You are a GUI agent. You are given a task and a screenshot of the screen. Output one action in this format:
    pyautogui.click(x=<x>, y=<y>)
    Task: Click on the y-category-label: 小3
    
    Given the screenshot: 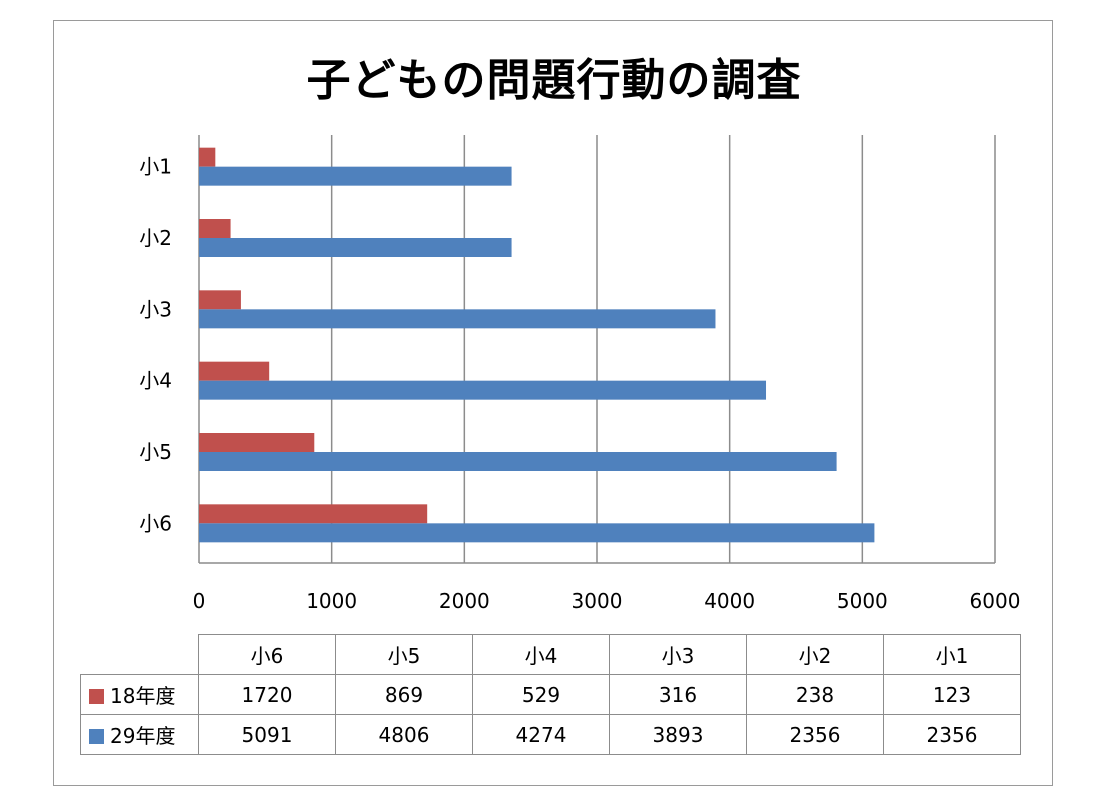 What is the action you would take?
    pyautogui.click(x=155, y=309)
    